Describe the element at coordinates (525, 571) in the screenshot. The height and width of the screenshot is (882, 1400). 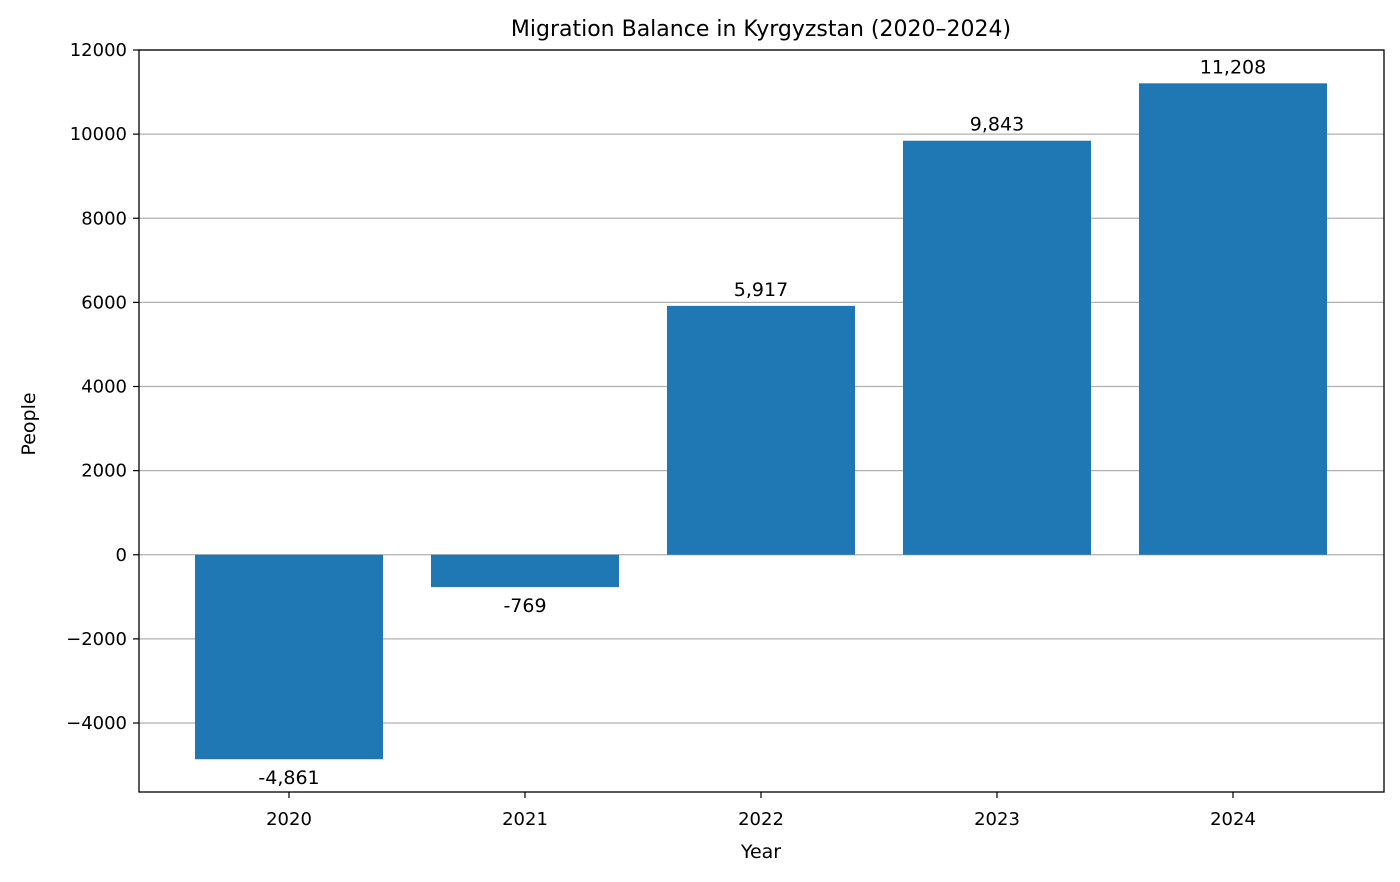
I see `bar-2021` at that location.